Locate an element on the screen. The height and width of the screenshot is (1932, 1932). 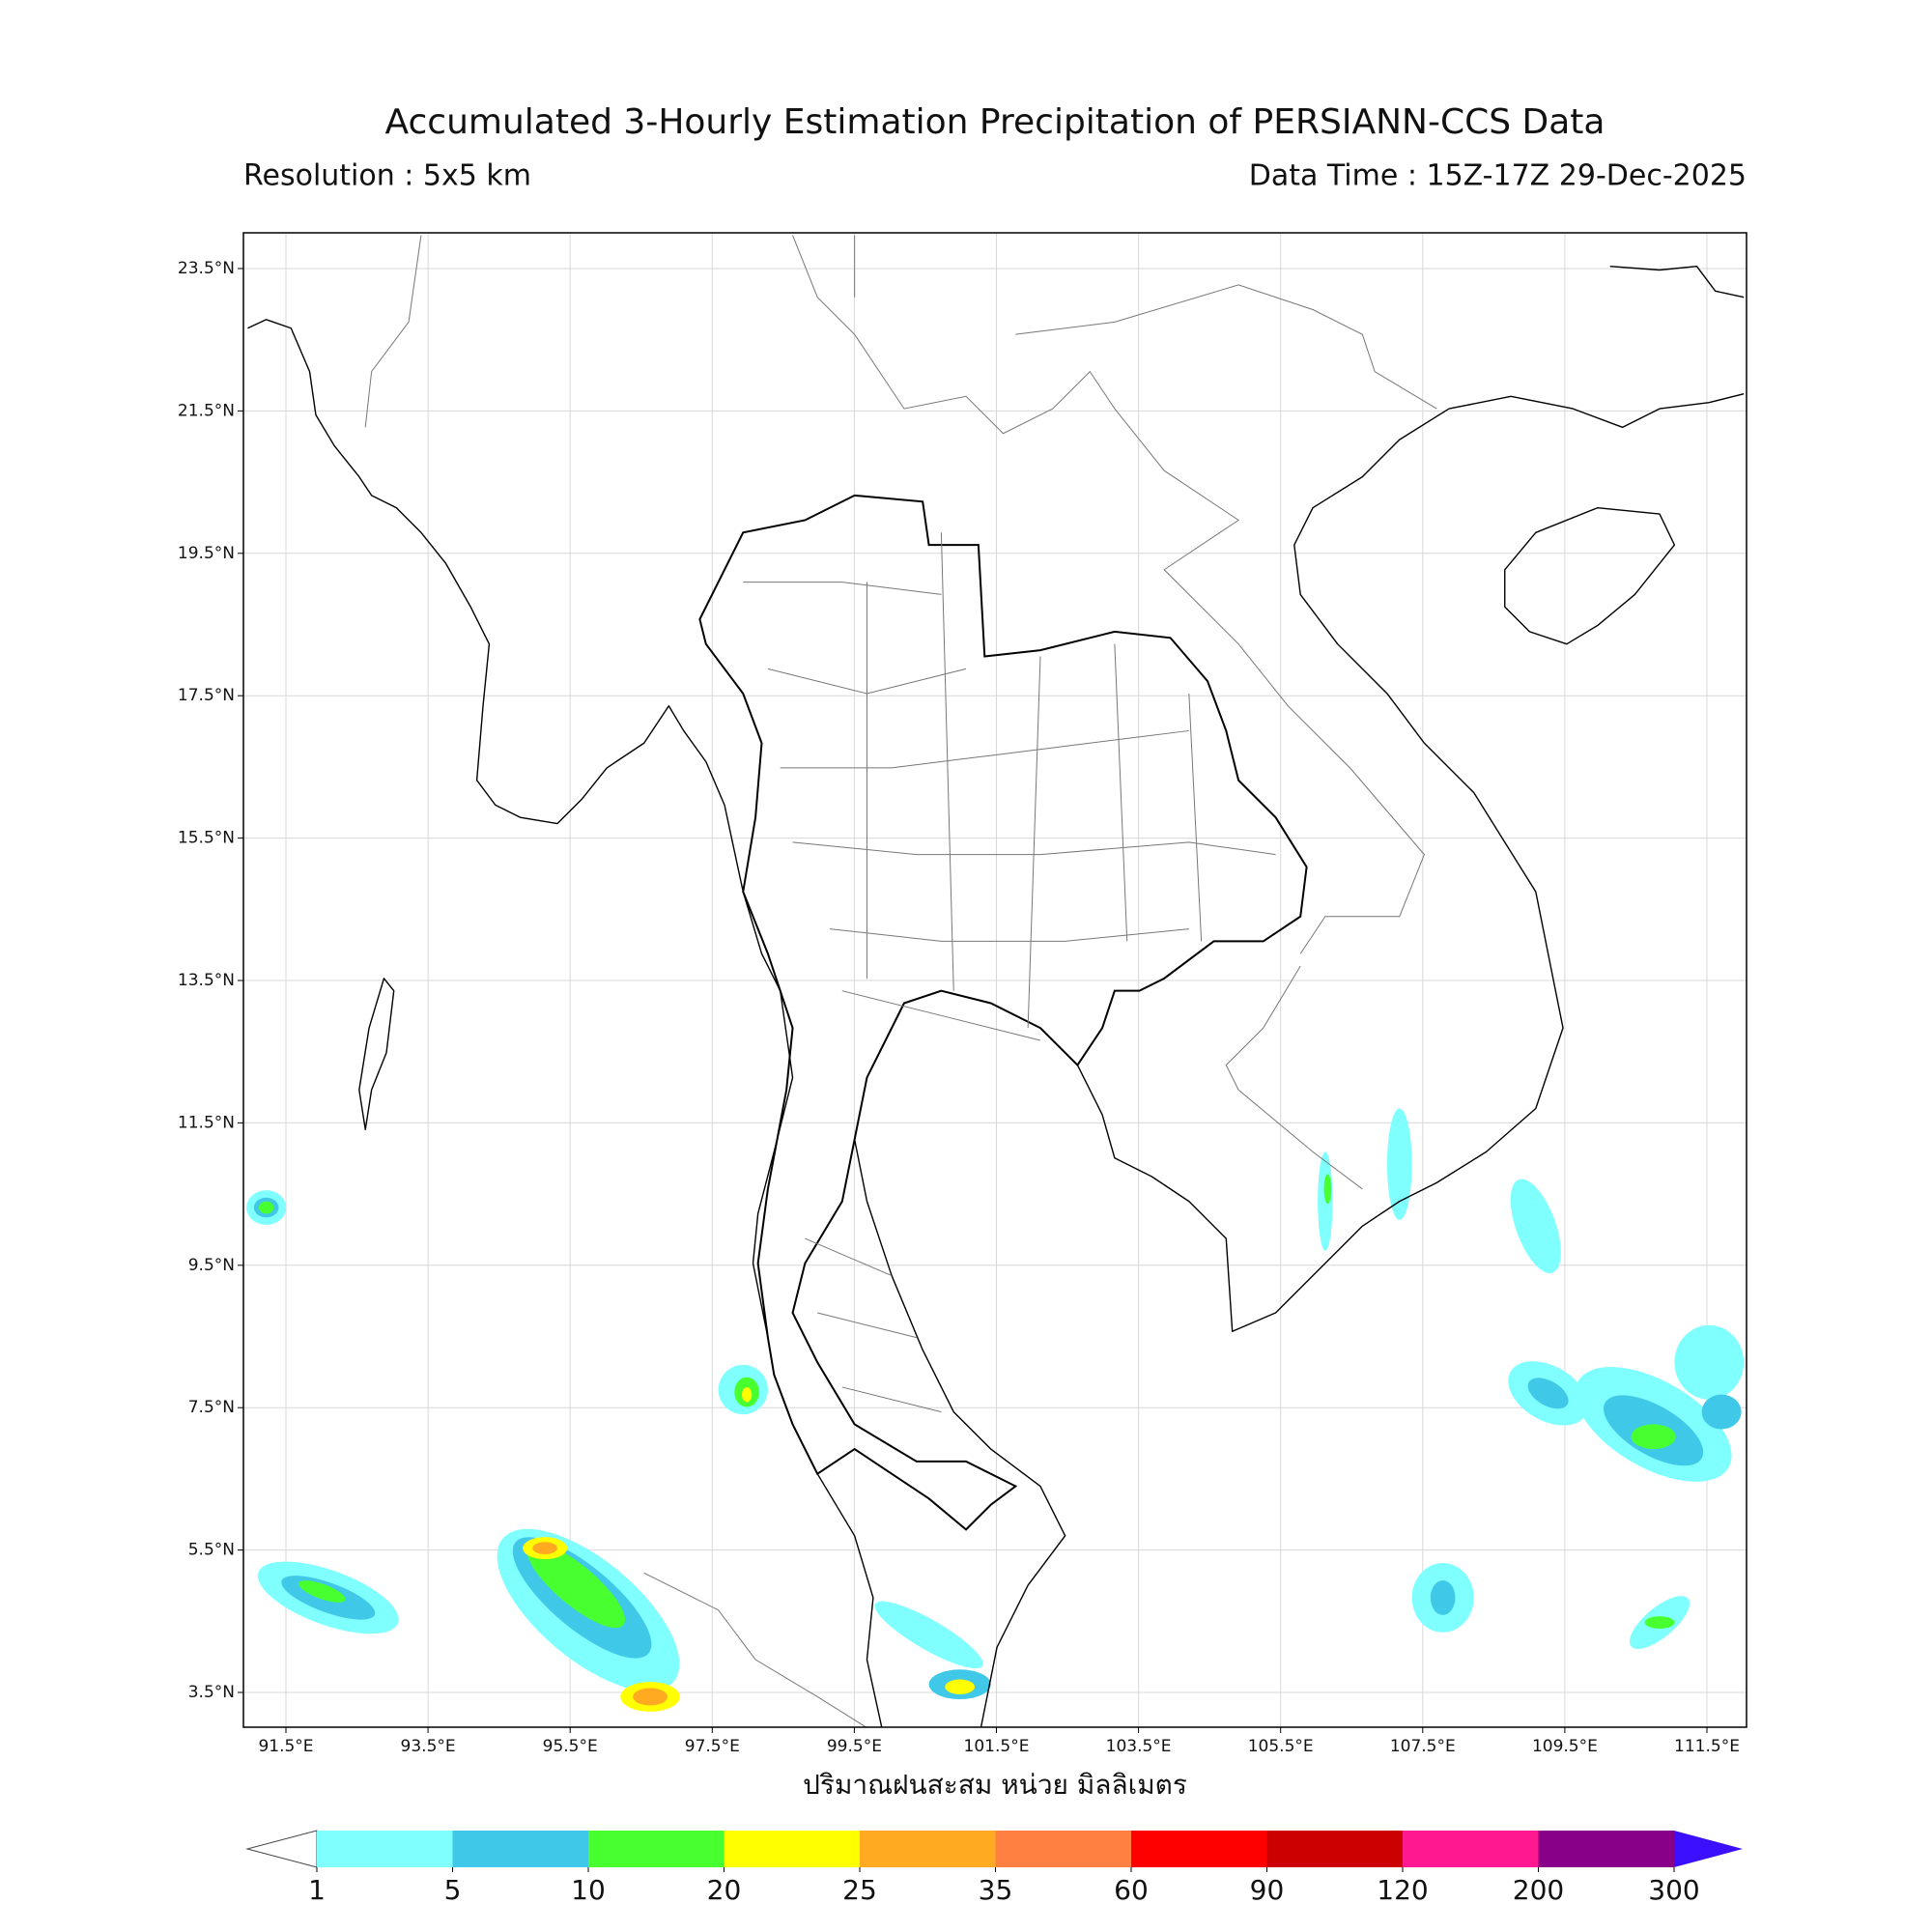
lon-label: 95.5°E is located at coordinates (570, 1746).